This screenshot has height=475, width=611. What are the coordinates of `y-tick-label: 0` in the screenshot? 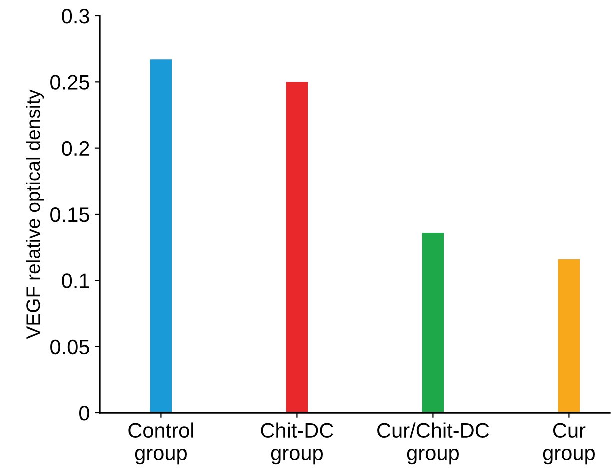 It's located at (85, 413).